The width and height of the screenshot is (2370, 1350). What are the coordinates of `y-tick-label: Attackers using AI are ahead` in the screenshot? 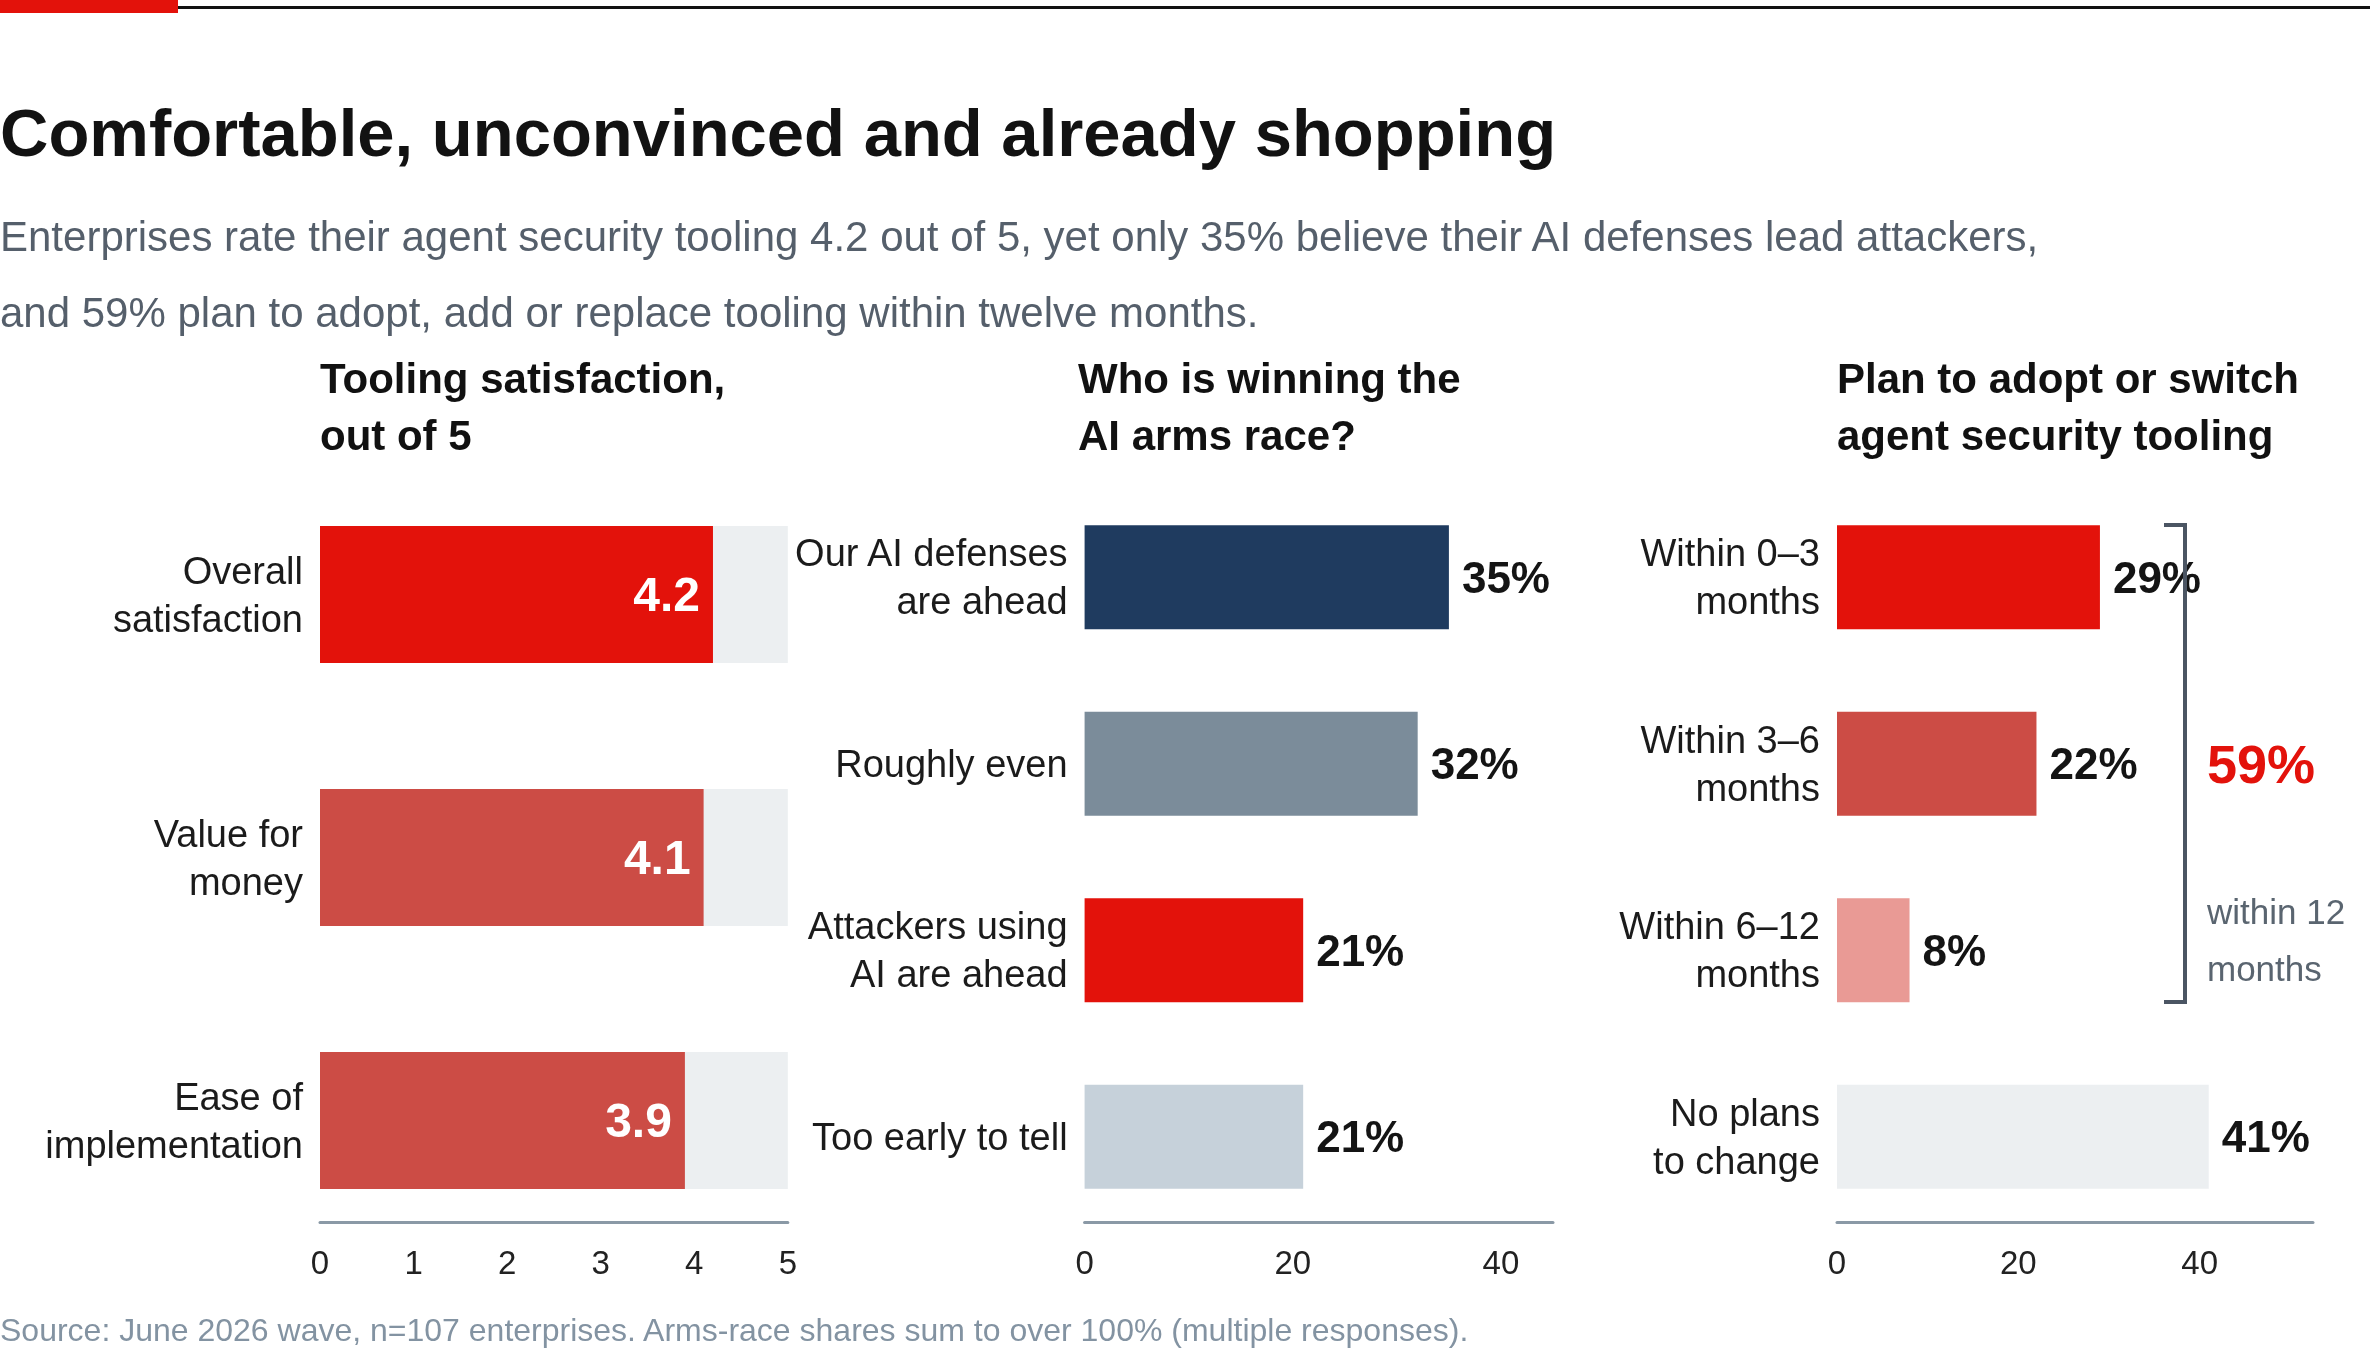 It's located at (937, 950).